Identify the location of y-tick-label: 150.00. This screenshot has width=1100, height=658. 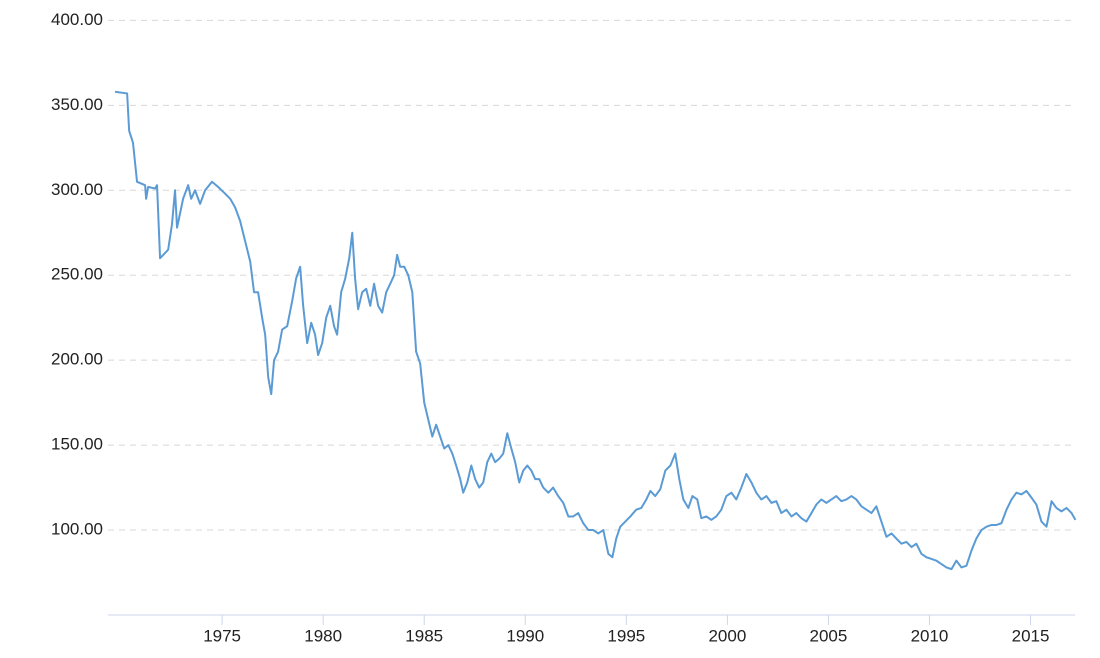
(77, 444).